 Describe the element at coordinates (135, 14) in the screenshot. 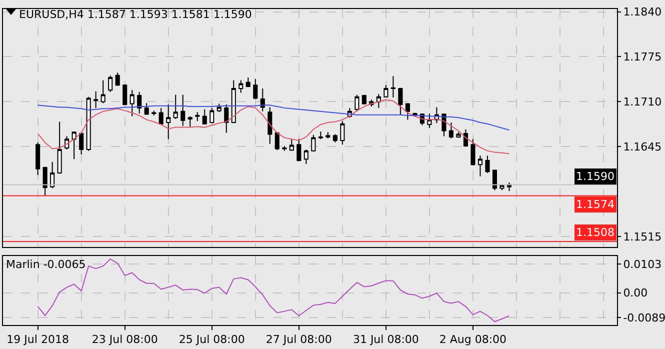

I see `chart-title: EURUSD,H4 1.1587 1.1593 1.1581 1.1590` at that location.